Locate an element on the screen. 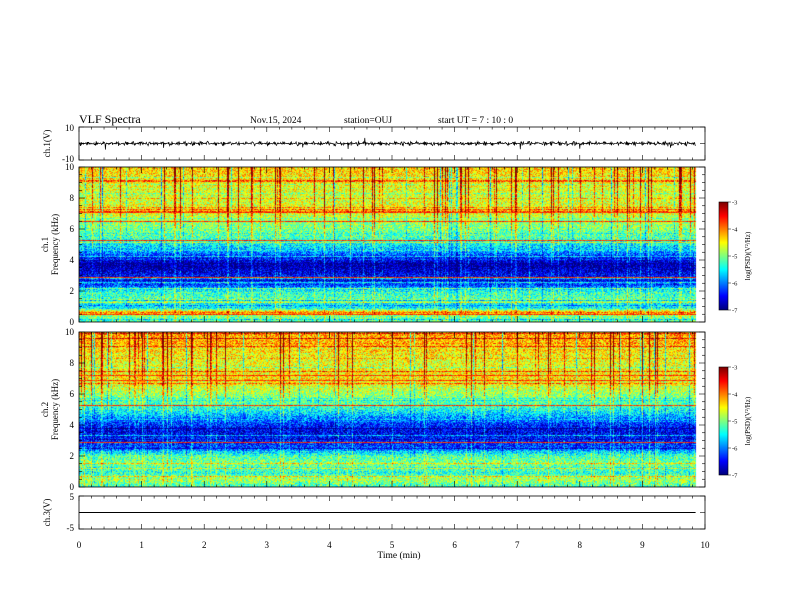 The height and width of the screenshot is (612, 792). x-tick-label: 7 is located at coordinates (517, 545).